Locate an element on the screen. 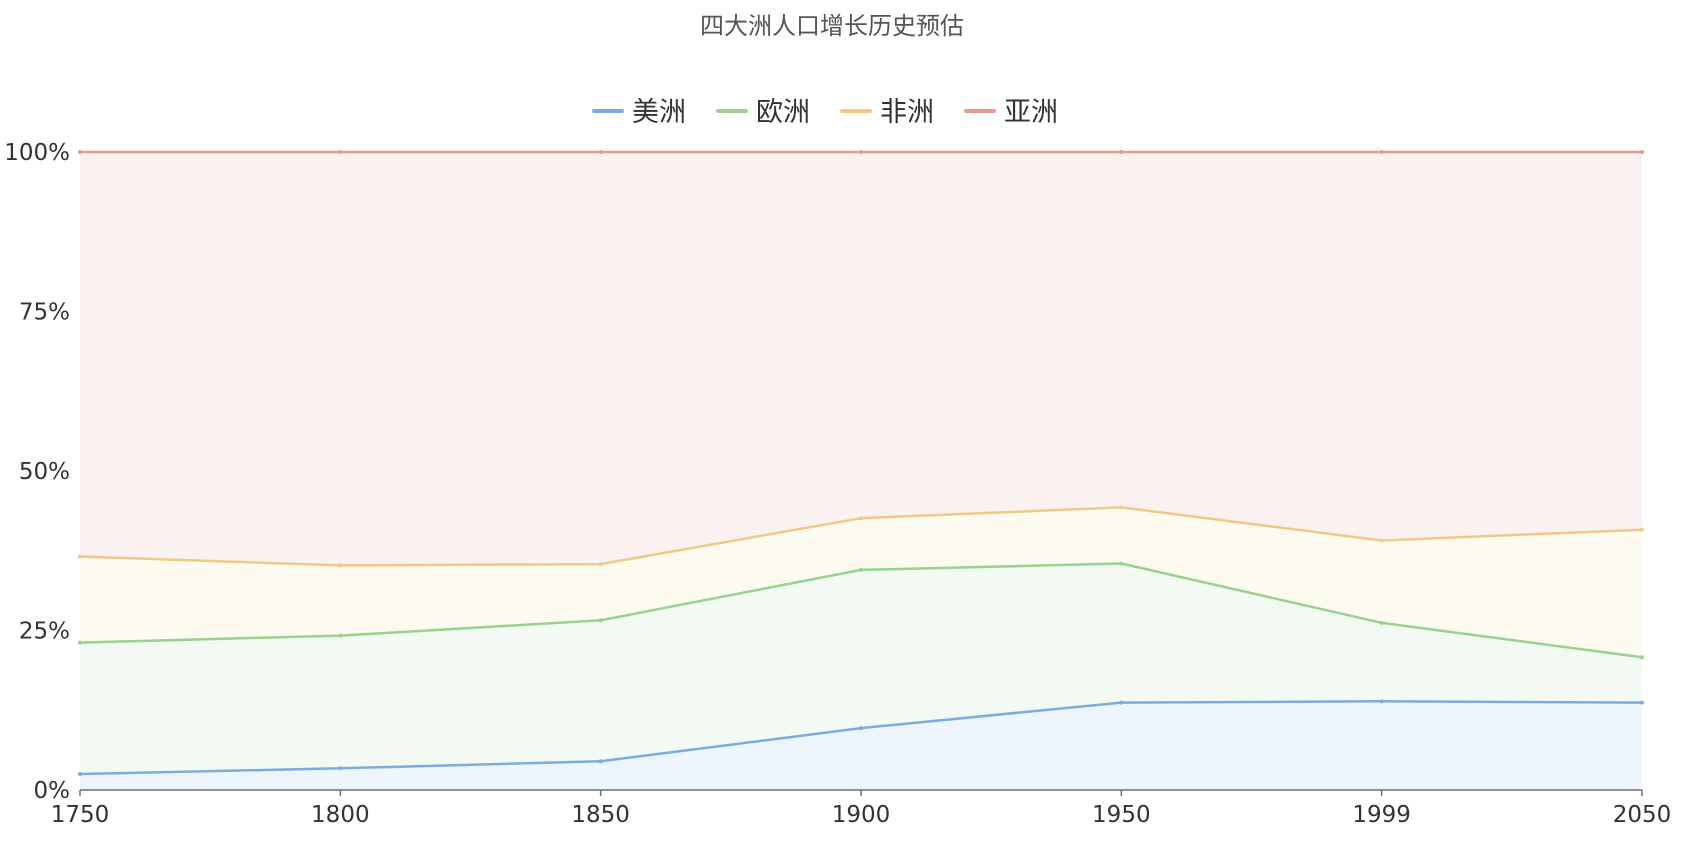  chart-title: 四大洲人口增长历史预估 is located at coordinates (832, 26).